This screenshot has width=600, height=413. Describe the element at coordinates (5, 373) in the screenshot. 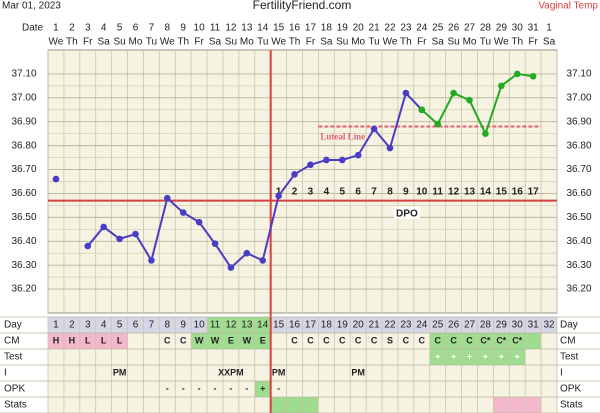

I see `row-label: I` at that location.